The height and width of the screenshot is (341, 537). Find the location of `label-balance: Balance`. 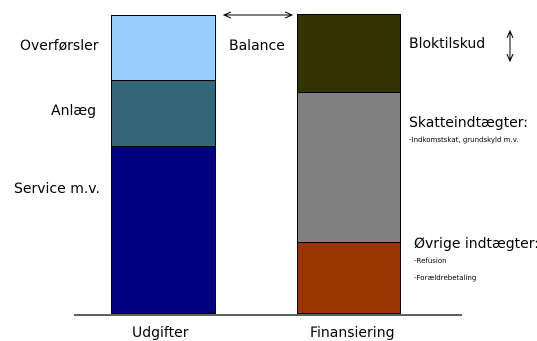

label-balance: Balance is located at coordinates (257, 46).